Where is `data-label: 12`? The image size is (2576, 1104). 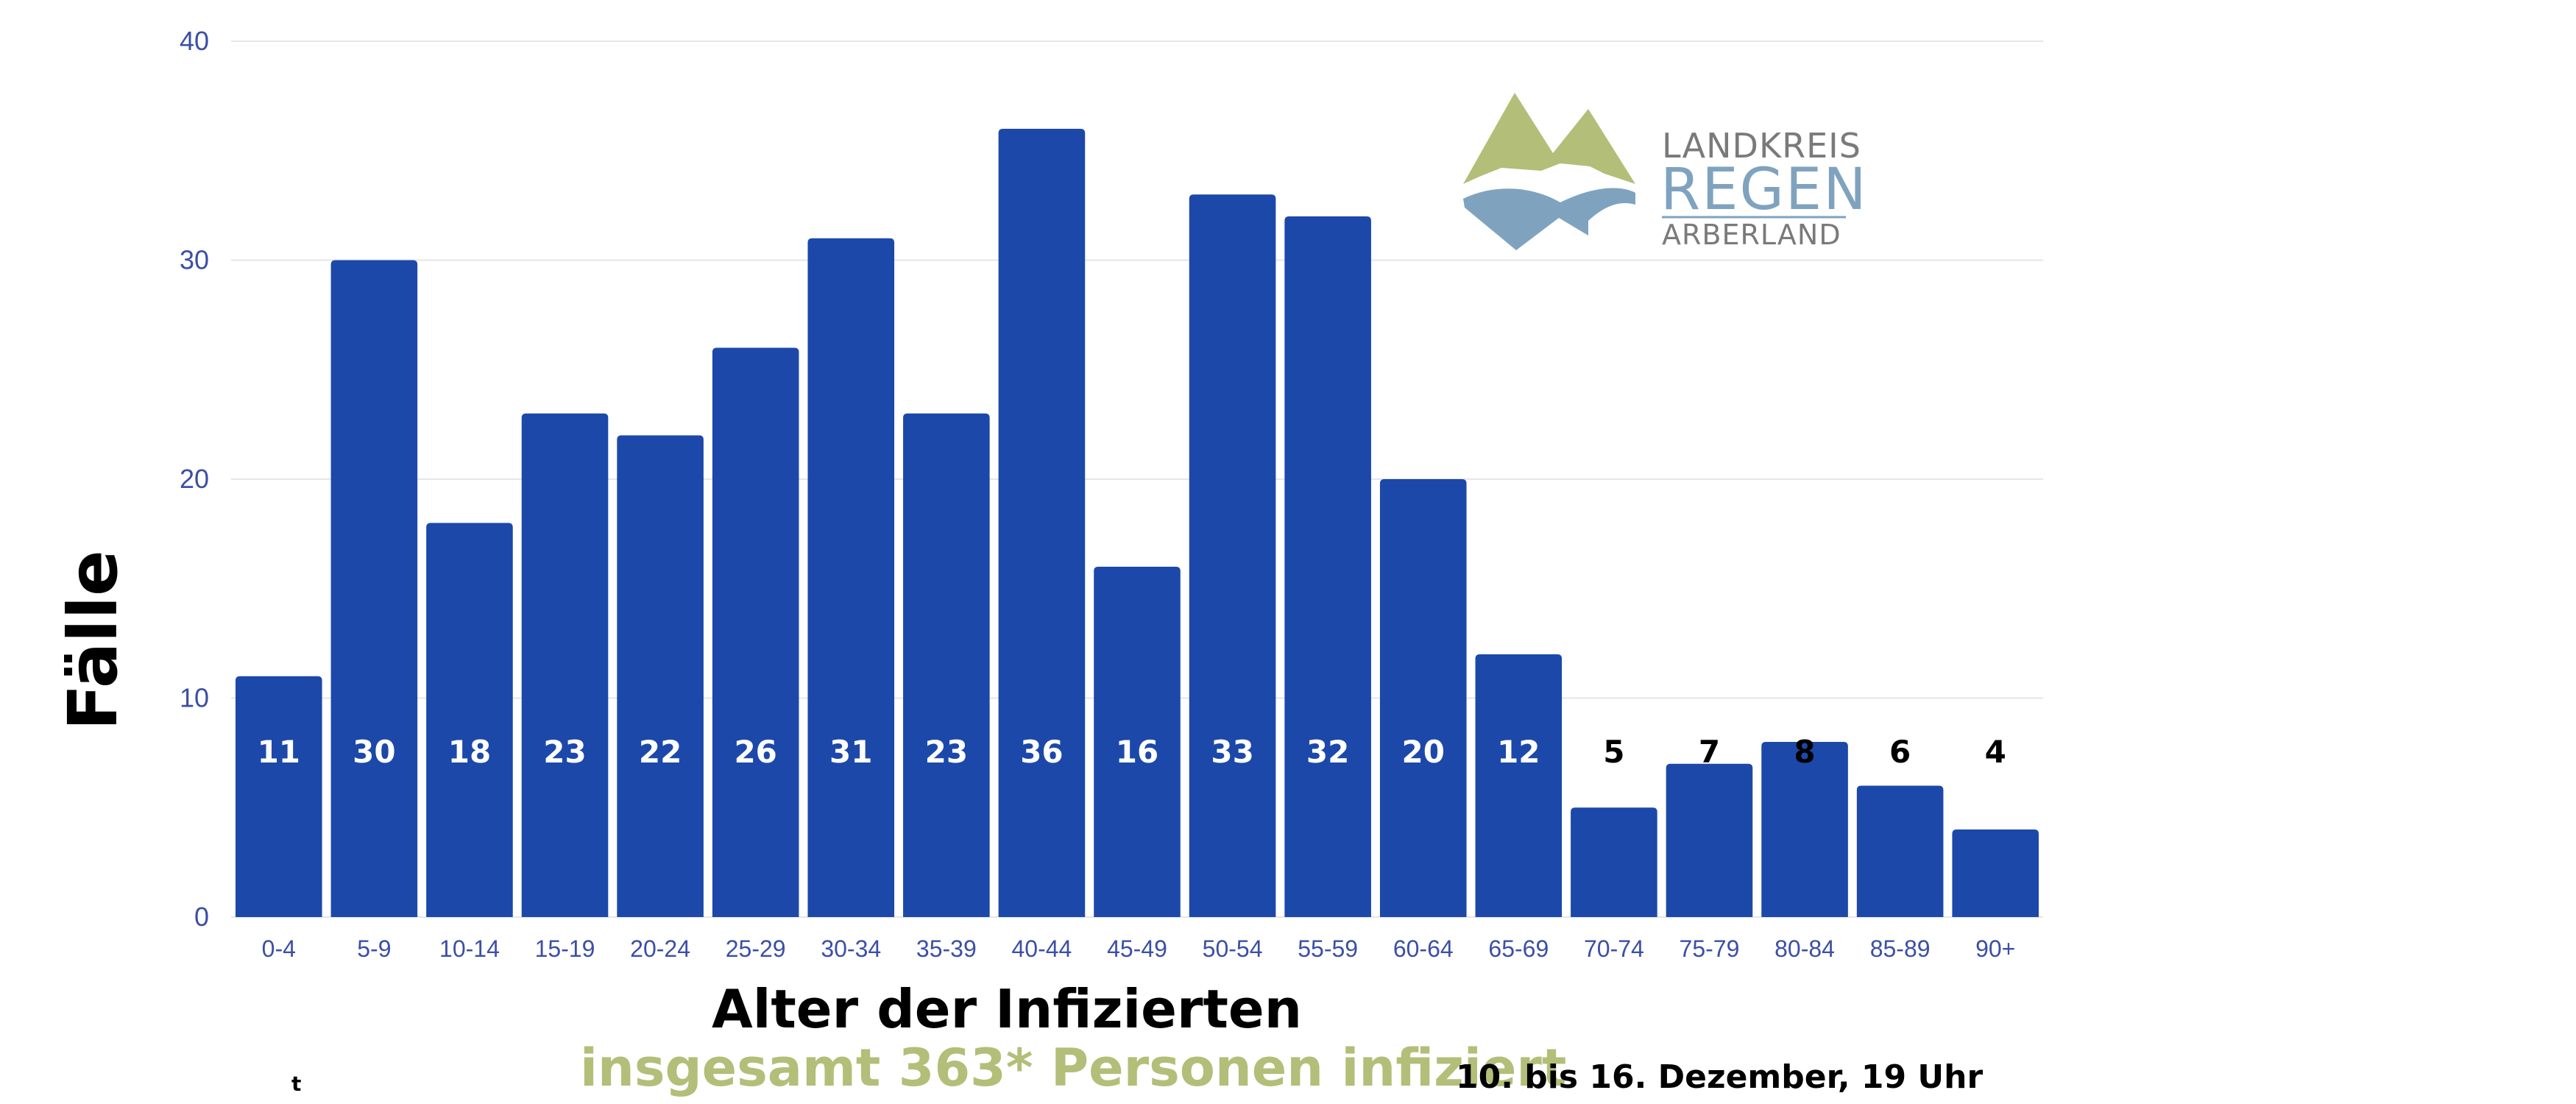 data-label: 12 is located at coordinates (1518, 752).